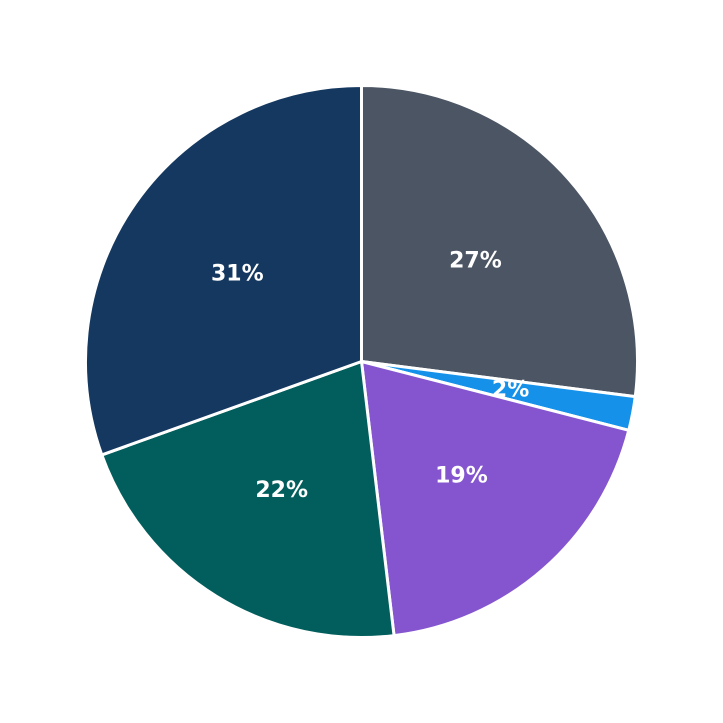 Image resolution: width=723 pixels, height=723 pixels. Describe the element at coordinates (237, 274) in the screenshot. I see `pie-slice-label-4: 31%` at that location.